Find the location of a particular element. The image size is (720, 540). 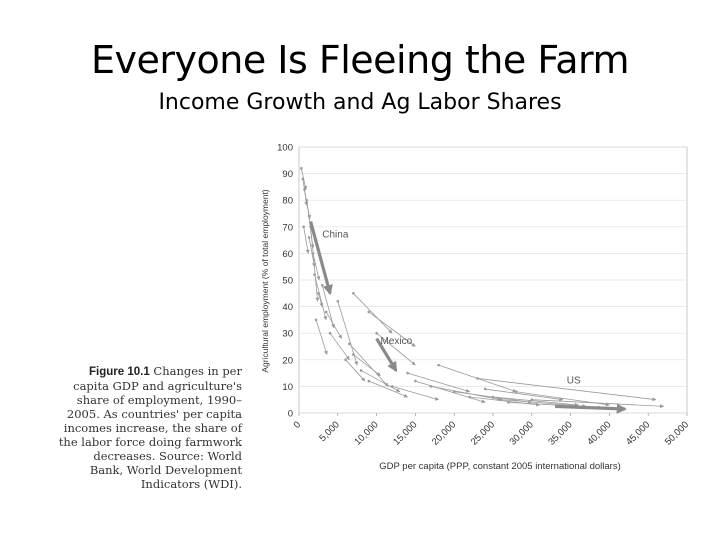

y-tick-label: 40 is located at coordinates (287, 307).